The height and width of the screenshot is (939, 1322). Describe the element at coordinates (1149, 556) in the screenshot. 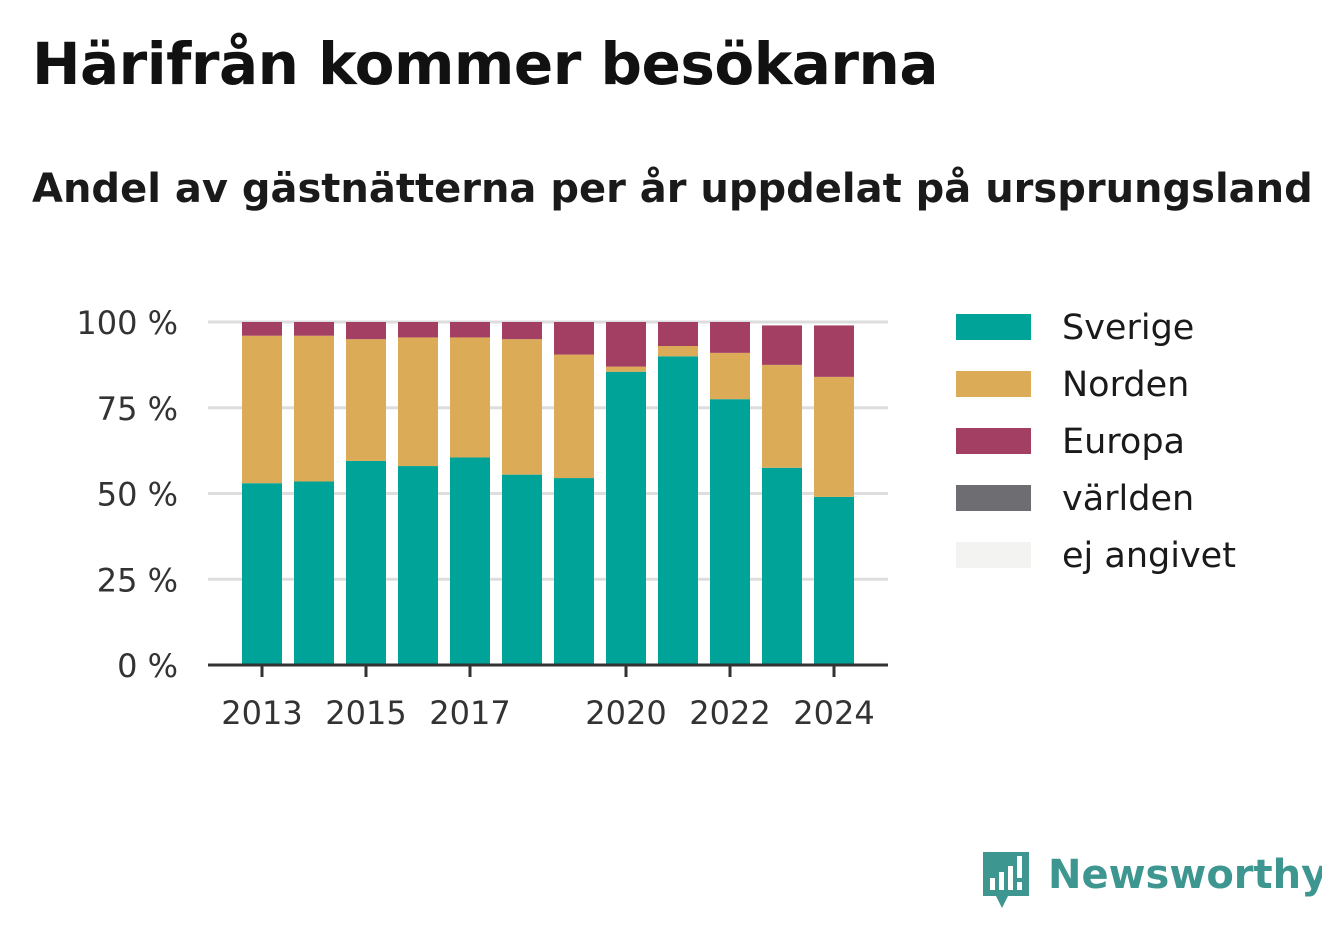

I see `legend-label: ej angivet` at that location.